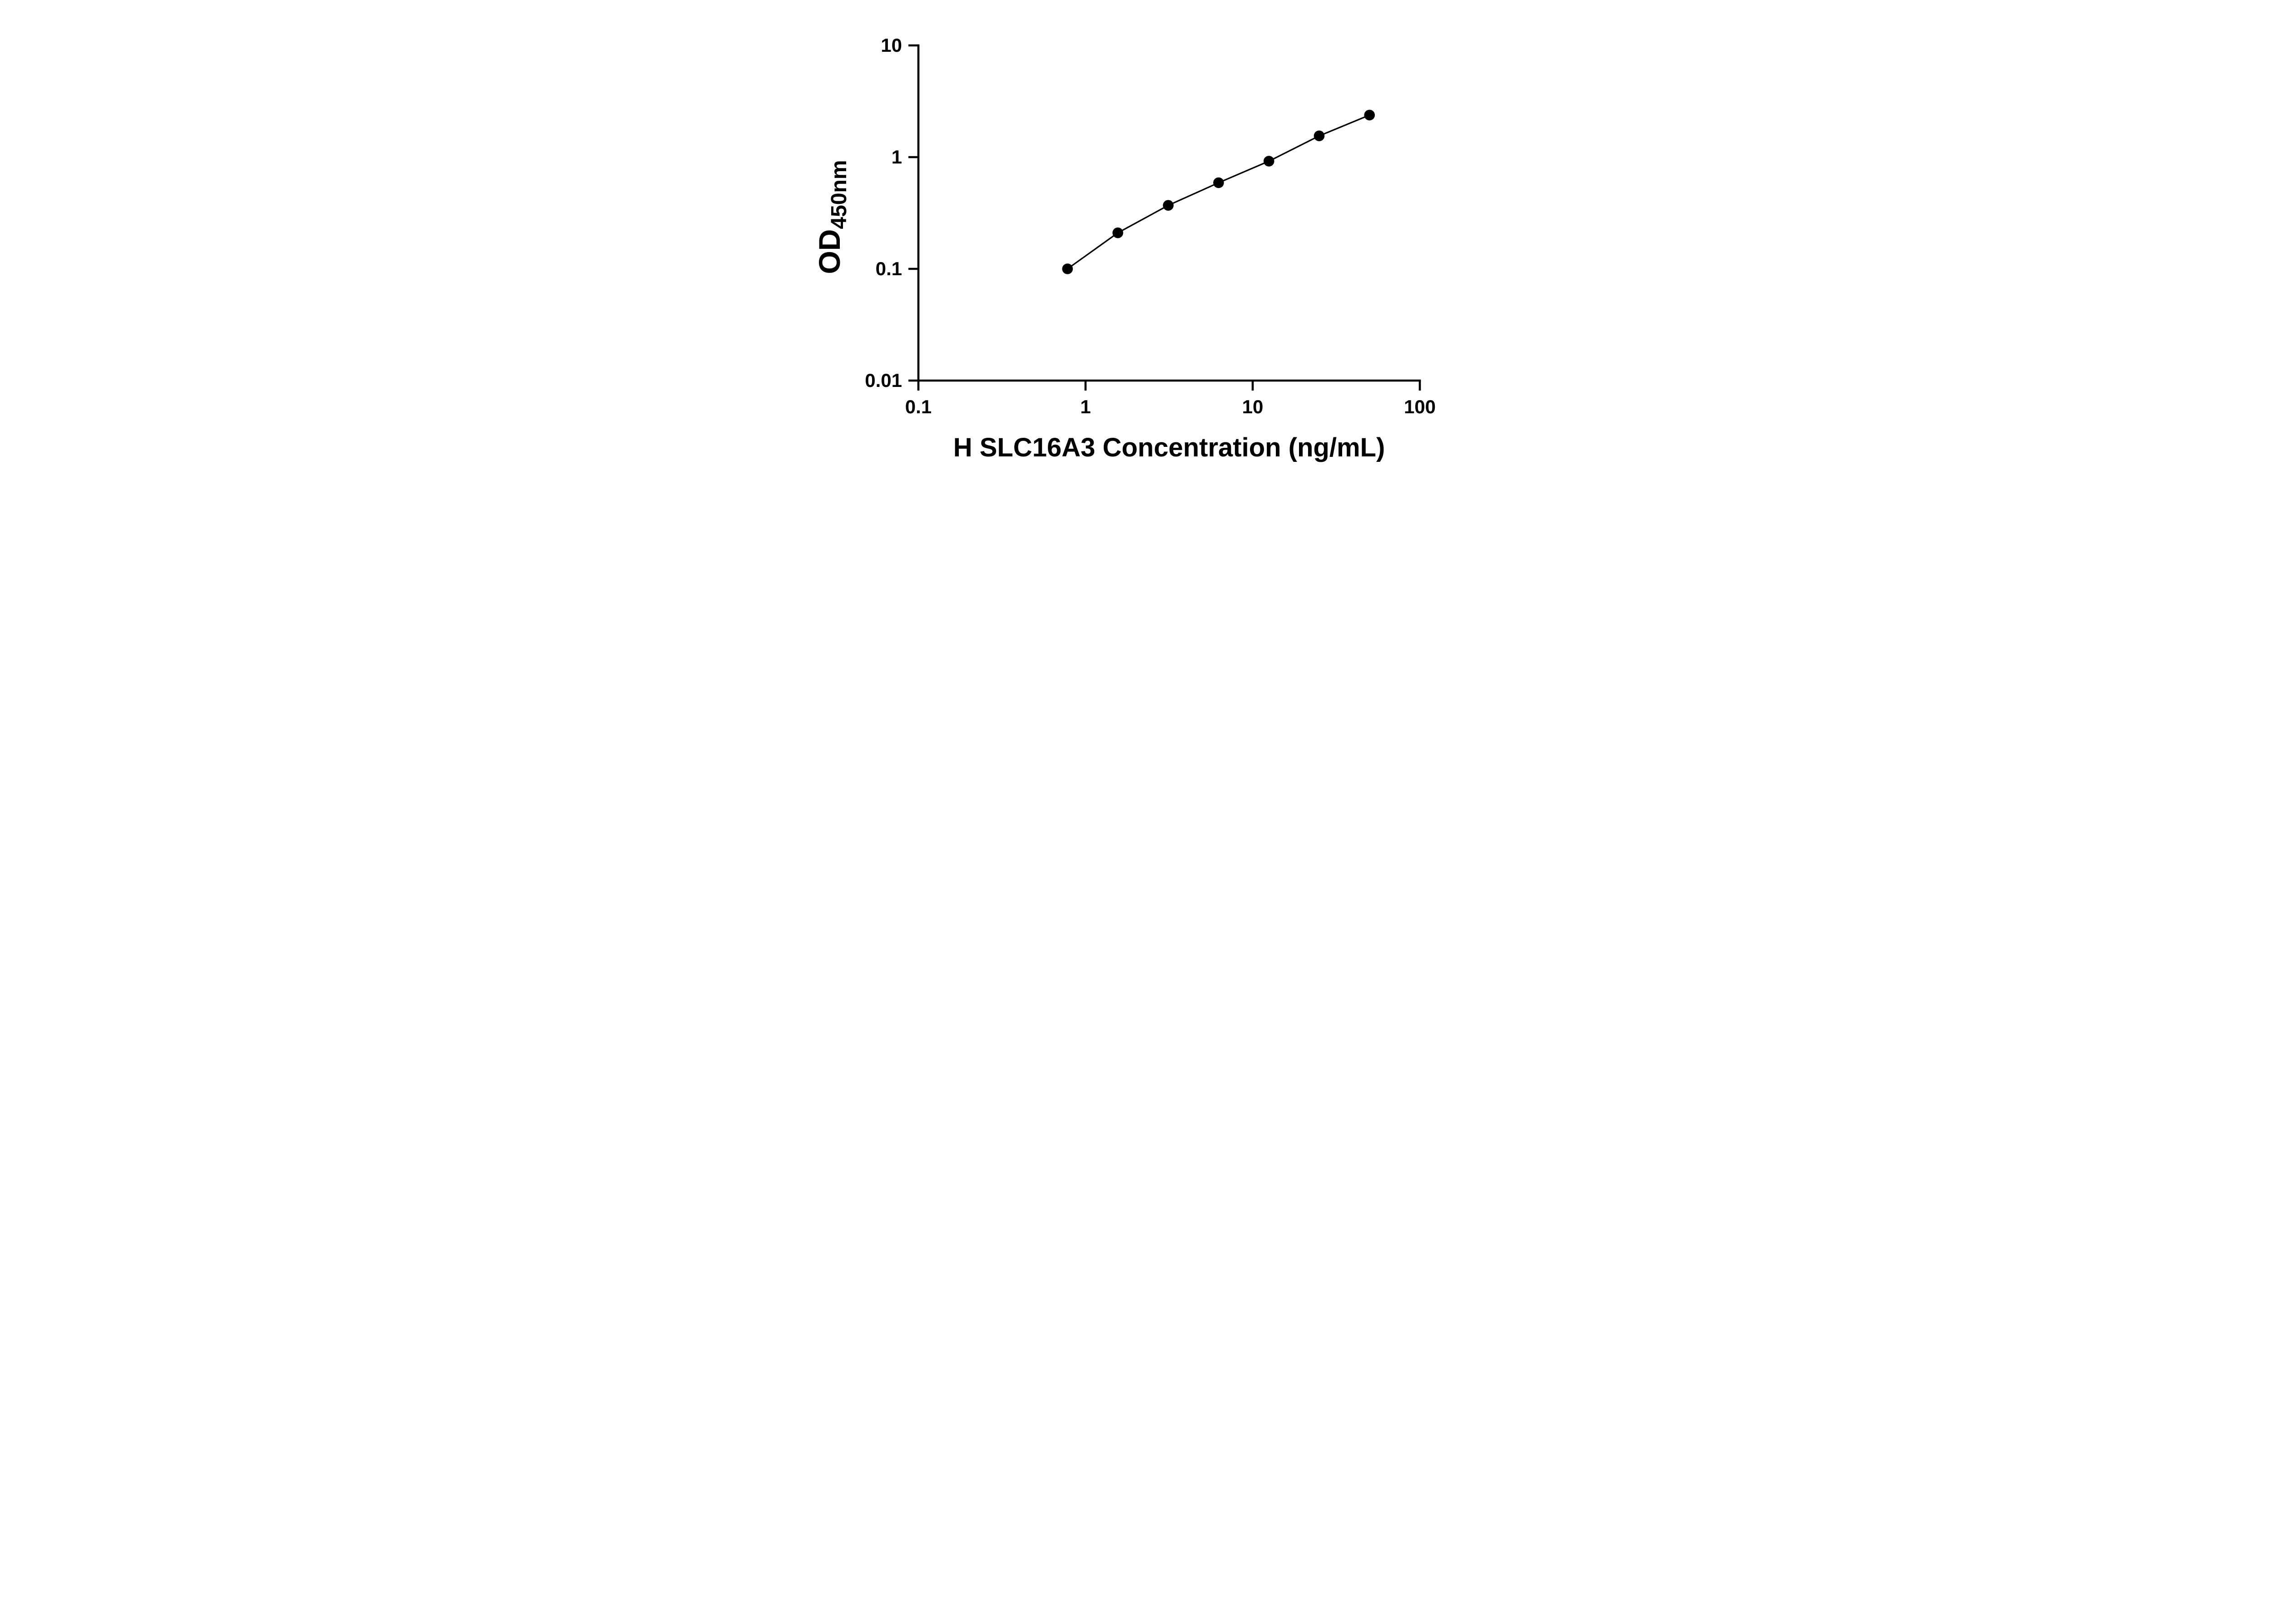  Describe the element at coordinates (1085, 406) in the screenshot. I see `x-tick-label: 1` at that location.